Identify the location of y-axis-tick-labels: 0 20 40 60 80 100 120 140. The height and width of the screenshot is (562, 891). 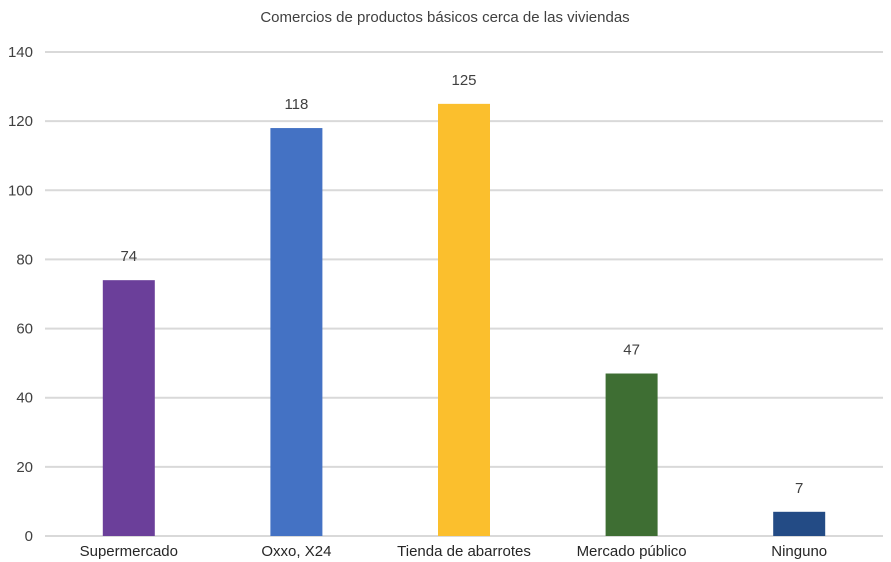
(20, 294).